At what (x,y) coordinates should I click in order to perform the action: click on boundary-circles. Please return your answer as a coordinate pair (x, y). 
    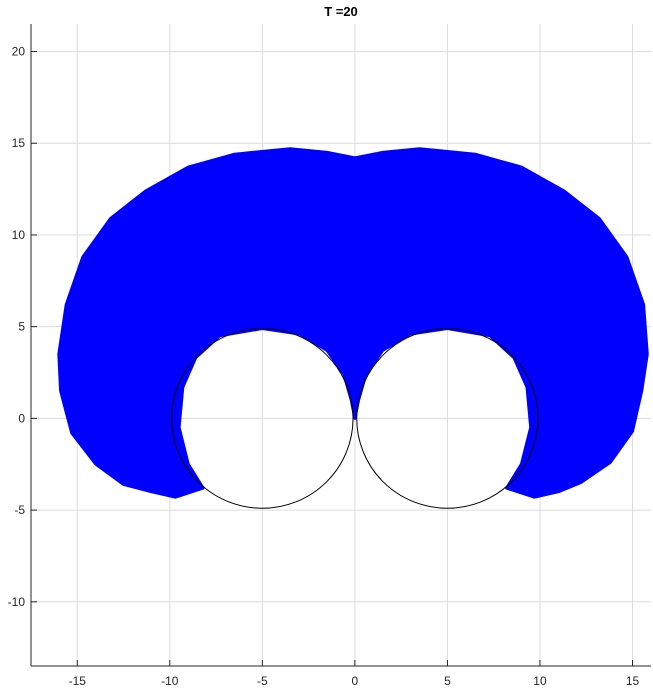
    Looking at the image, I should click on (355, 418).